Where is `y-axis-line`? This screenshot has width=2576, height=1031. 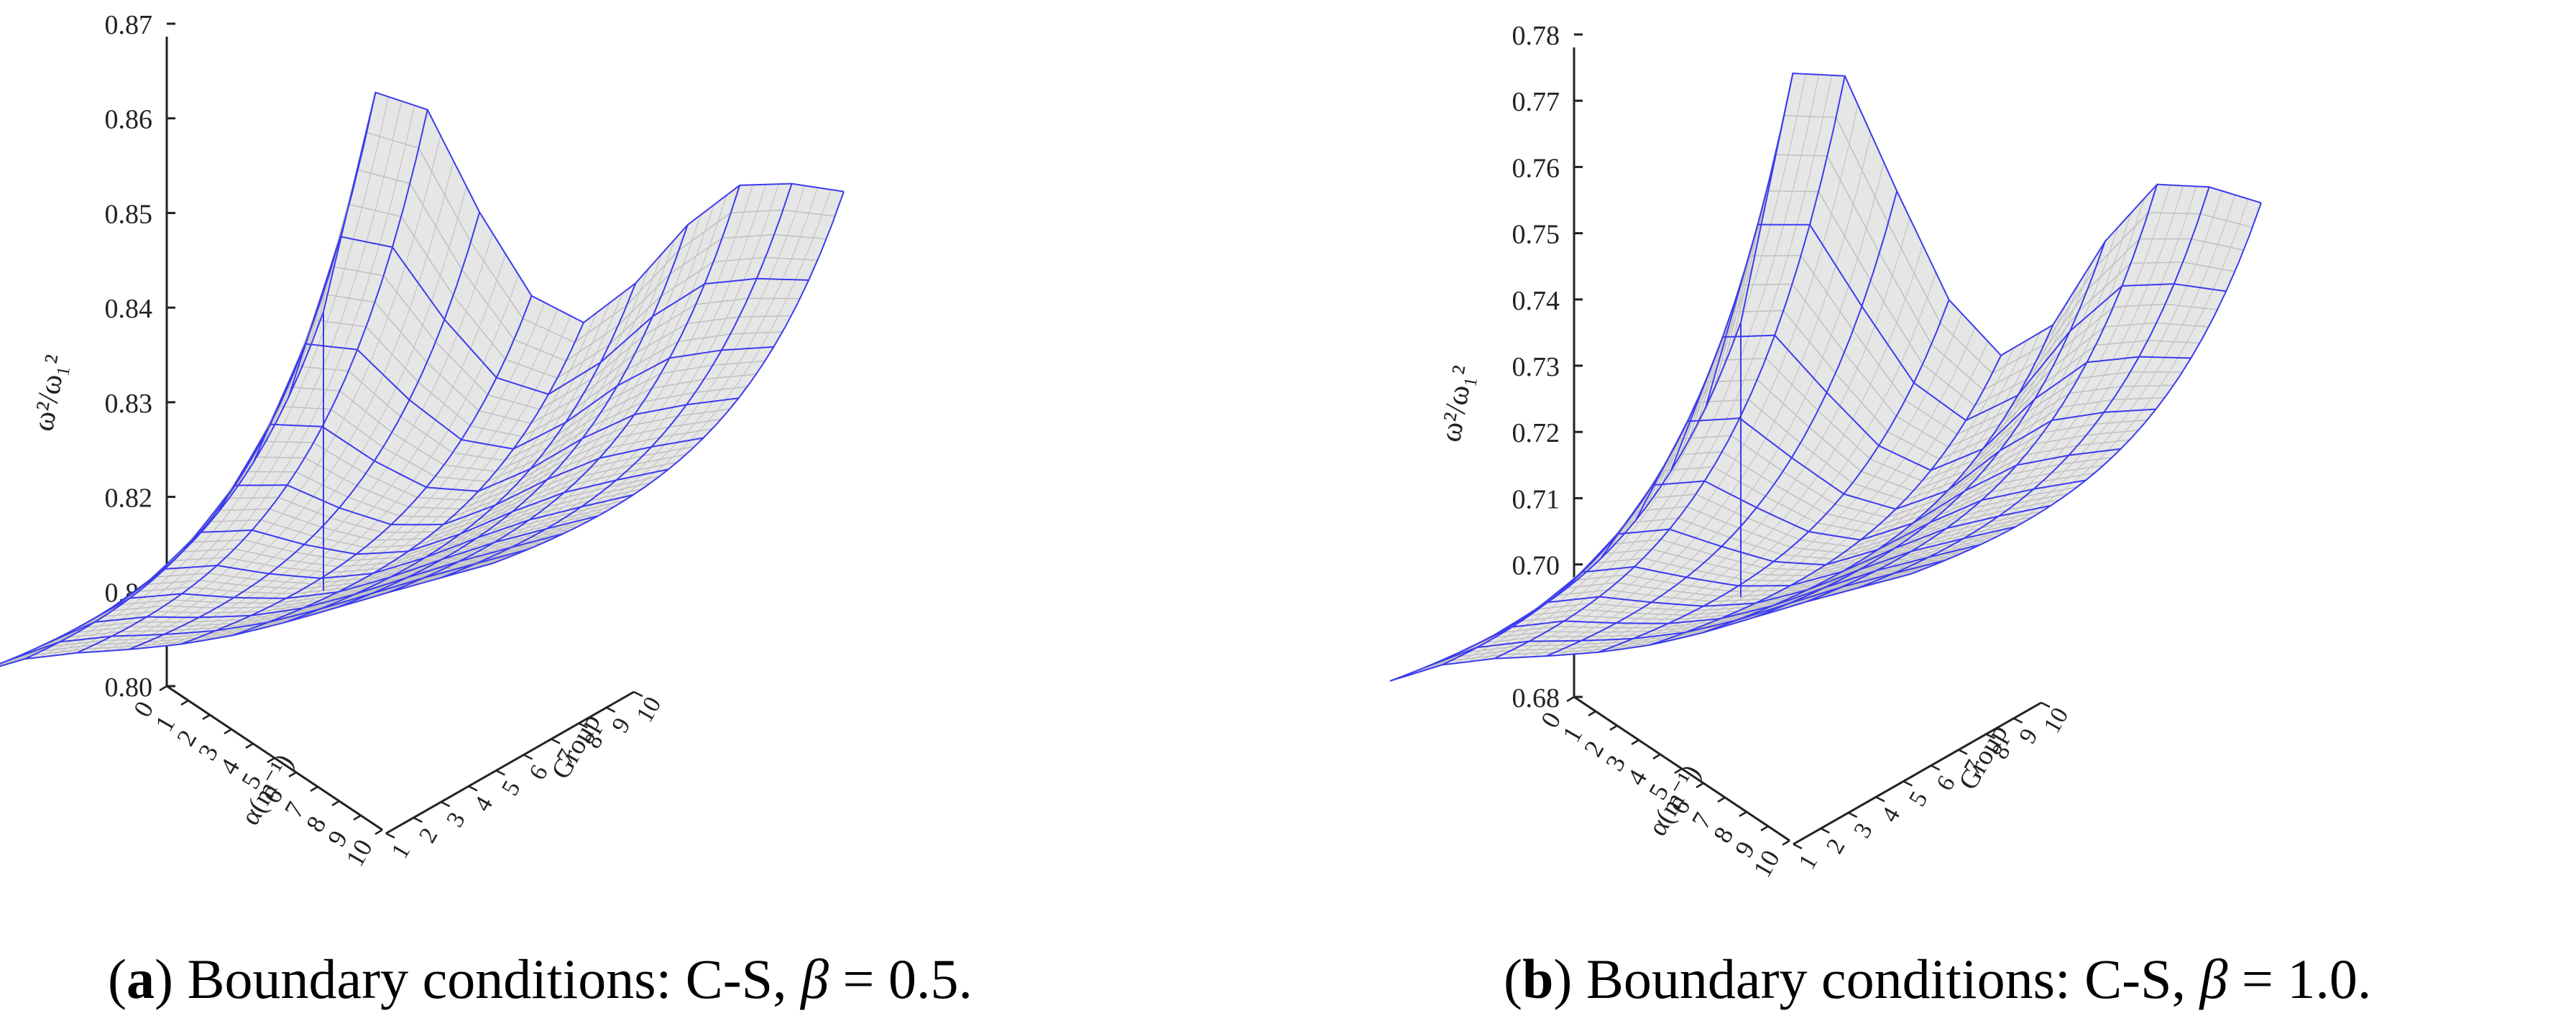
y-axis-line is located at coordinates (510, 762).